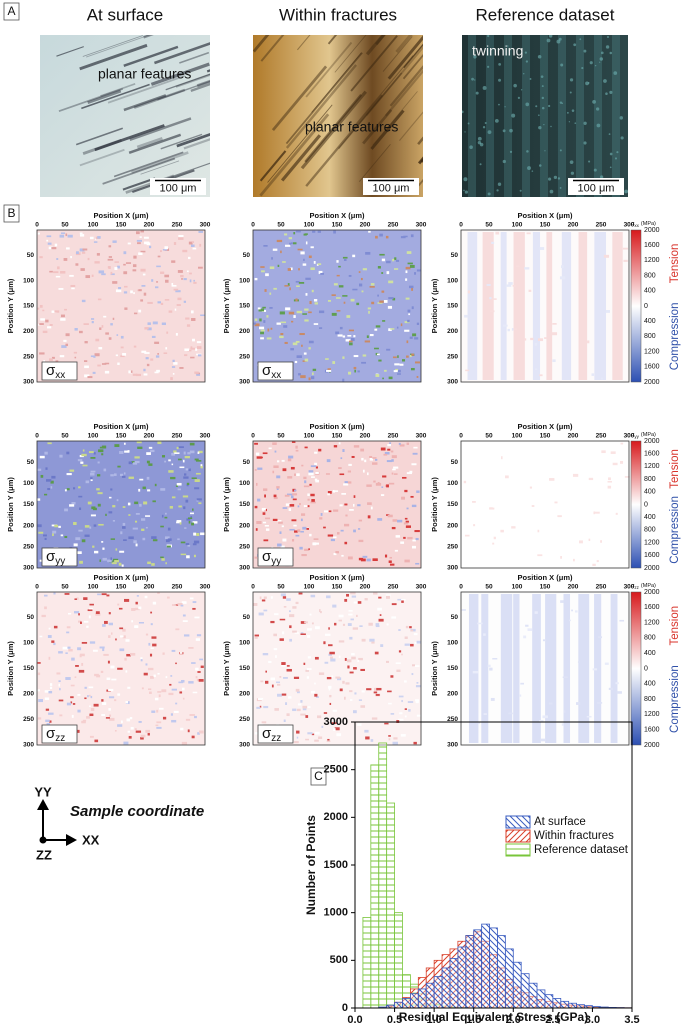 Image resolution: width=685 pixels, height=1031 pixels. I want to click on component-subscript: yy, so click(60, 561).